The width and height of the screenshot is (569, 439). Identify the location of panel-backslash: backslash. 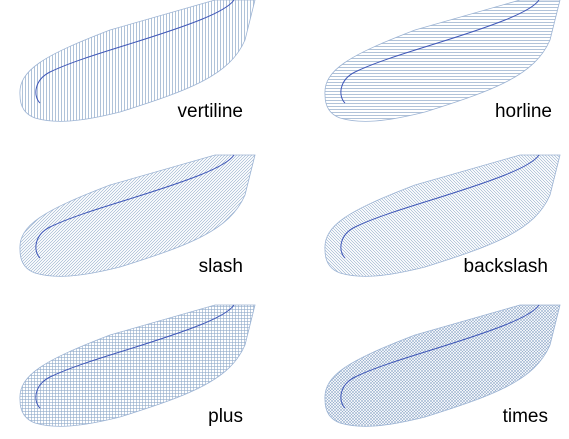
(442, 215).